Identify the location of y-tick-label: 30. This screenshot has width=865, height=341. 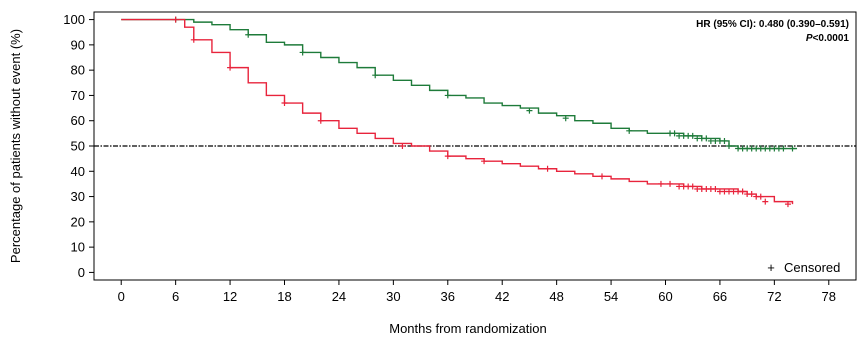
(78, 196).